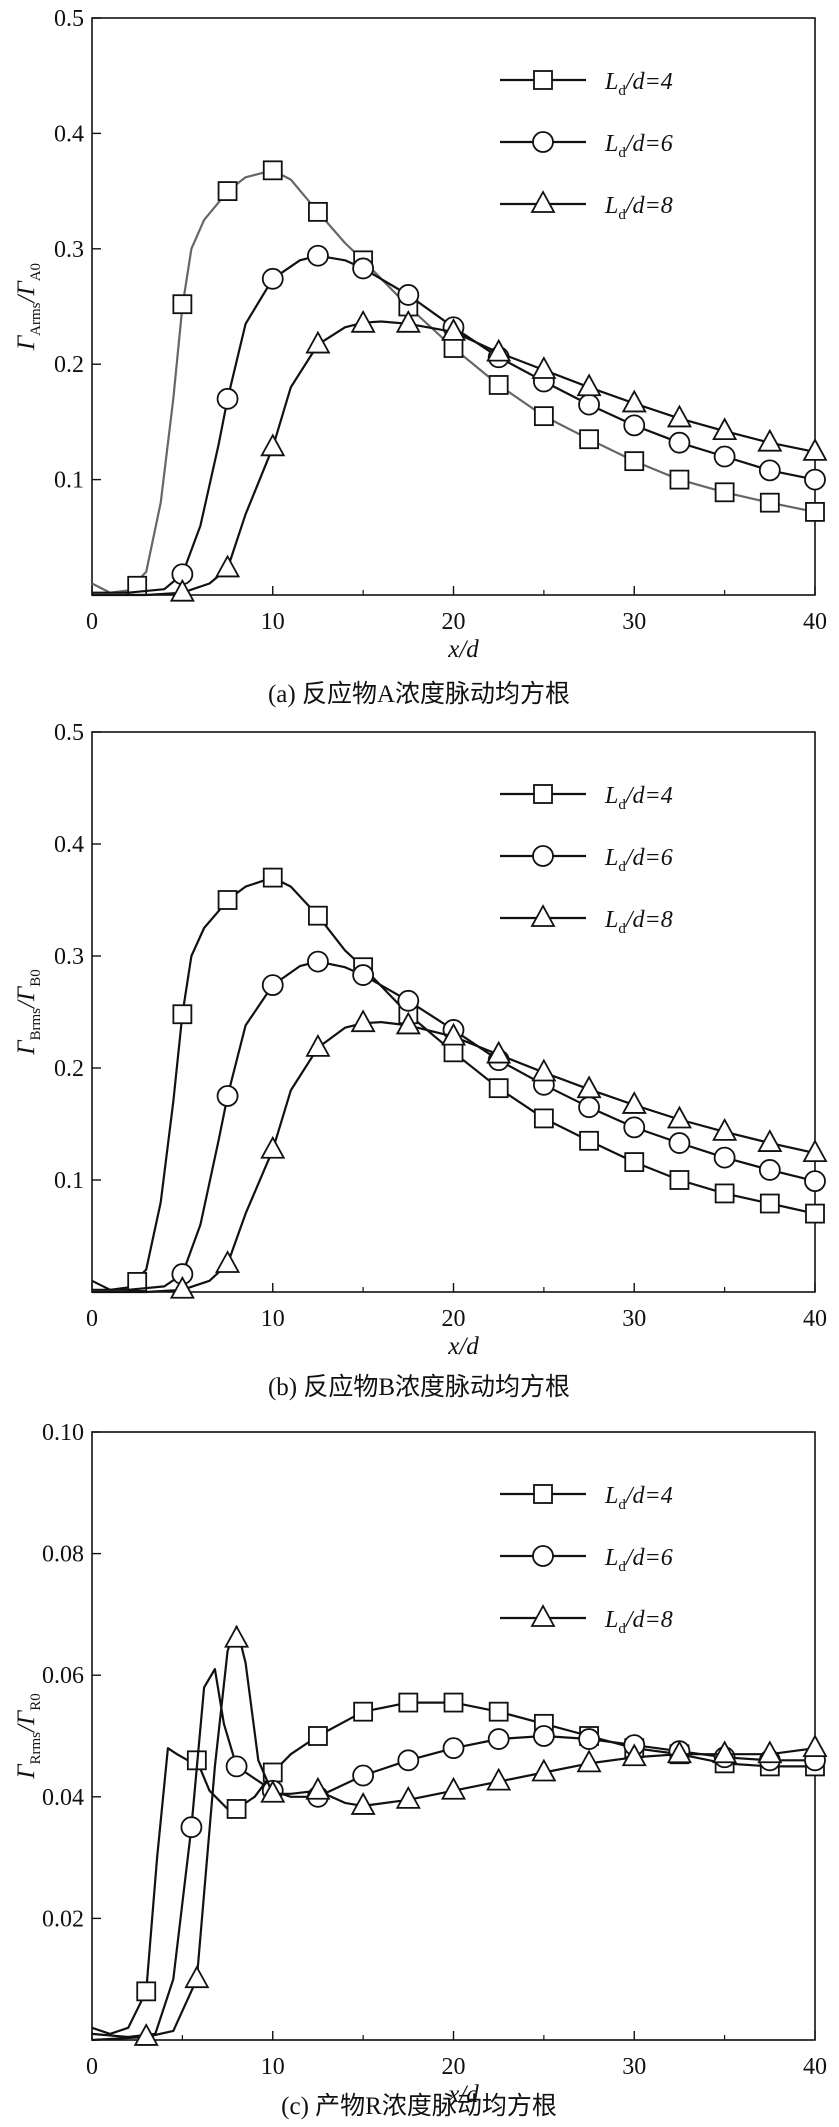 The height and width of the screenshot is (2127, 839). I want to click on y-tick-label: 0.02, so click(63, 1919).